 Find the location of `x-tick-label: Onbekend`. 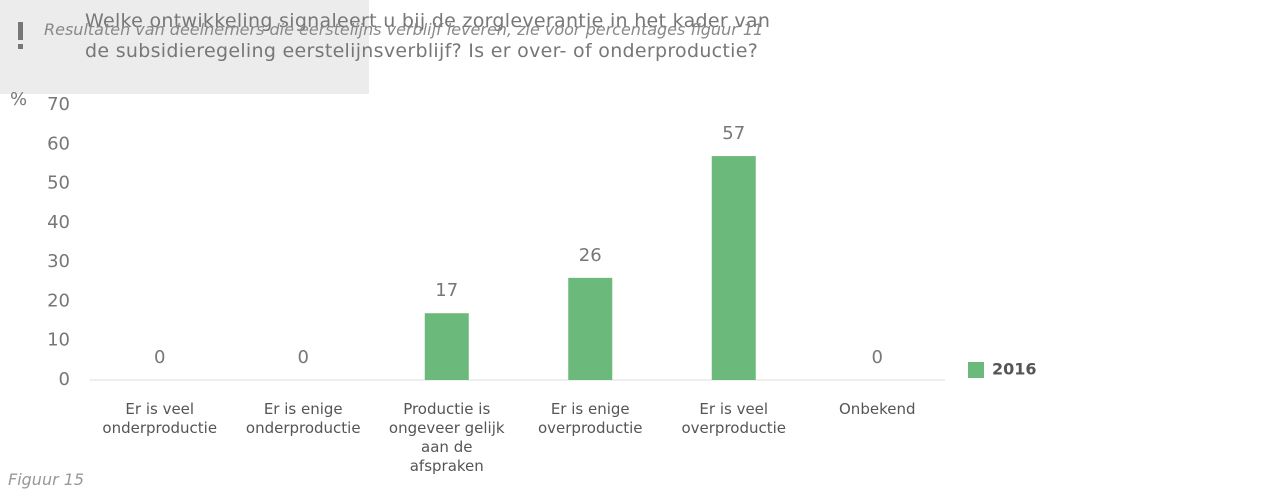

x-tick-label: Onbekend is located at coordinates (877, 409).